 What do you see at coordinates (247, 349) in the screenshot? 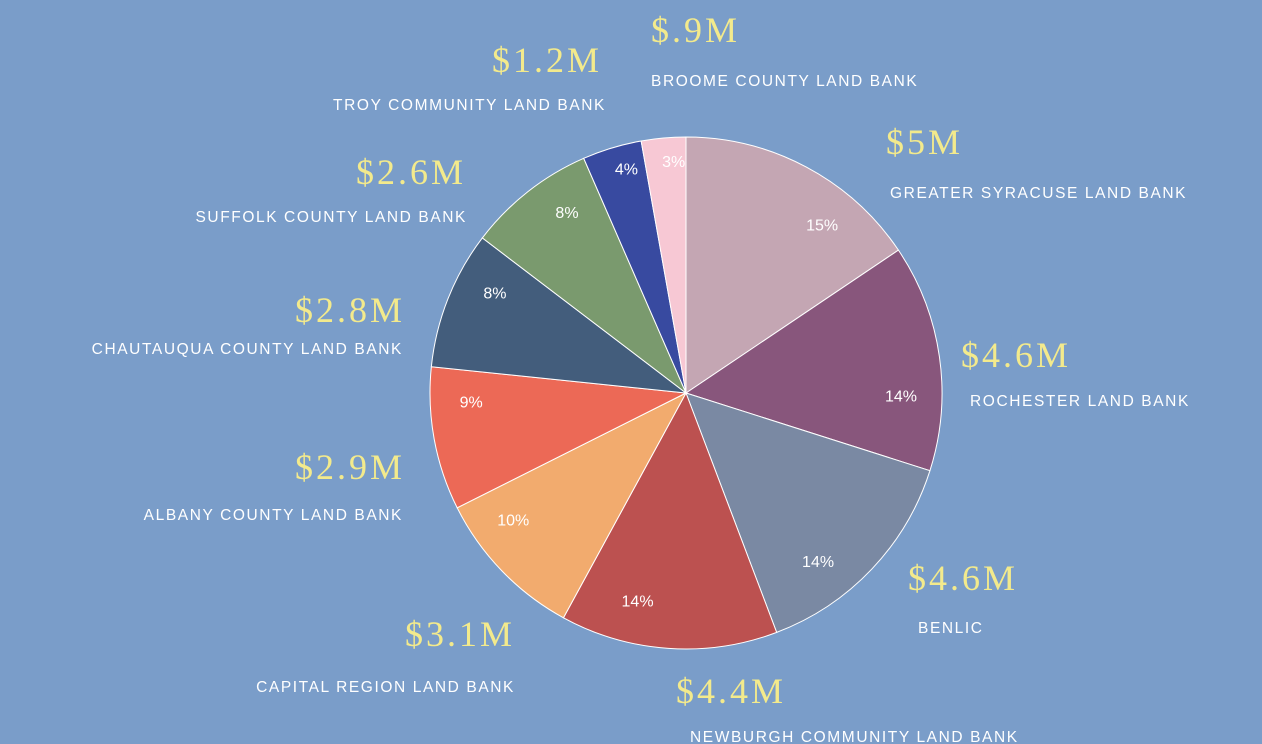
I see `category-label: CHAUTAUQUA COUNTY LAND BANK` at bounding box center [247, 349].